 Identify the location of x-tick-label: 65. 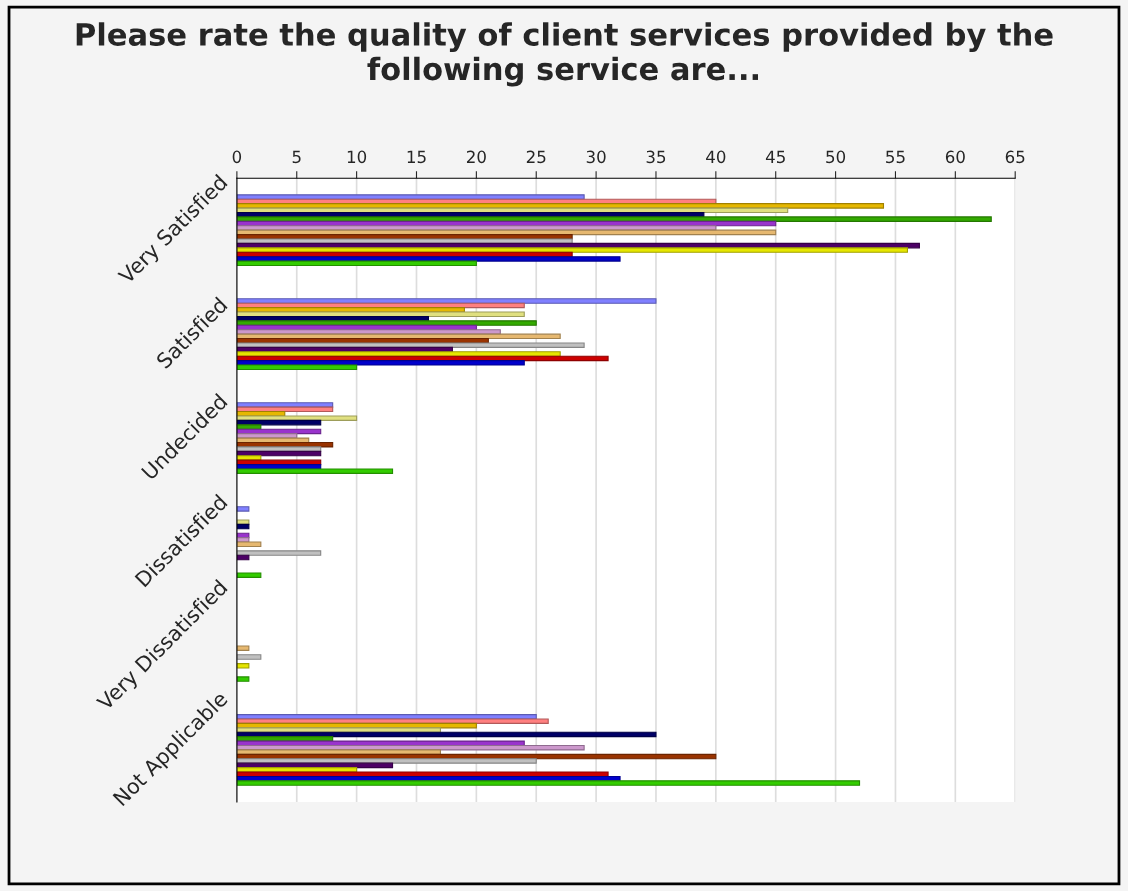
(1015, 157).